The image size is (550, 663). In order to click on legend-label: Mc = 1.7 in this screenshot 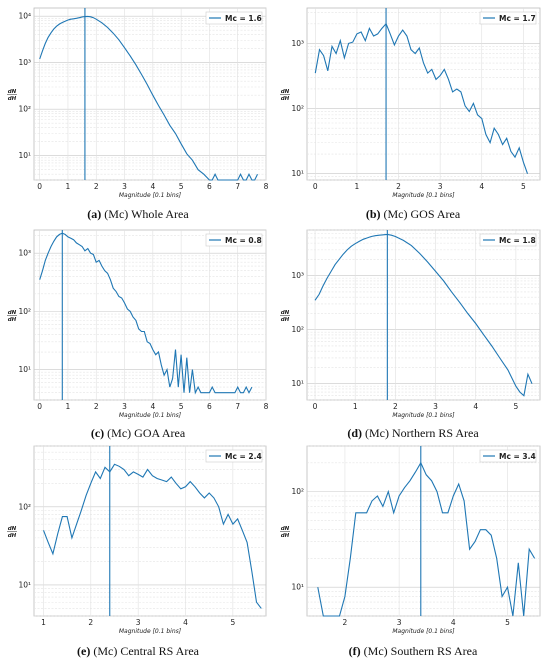, I will do `click(517, 18)`.